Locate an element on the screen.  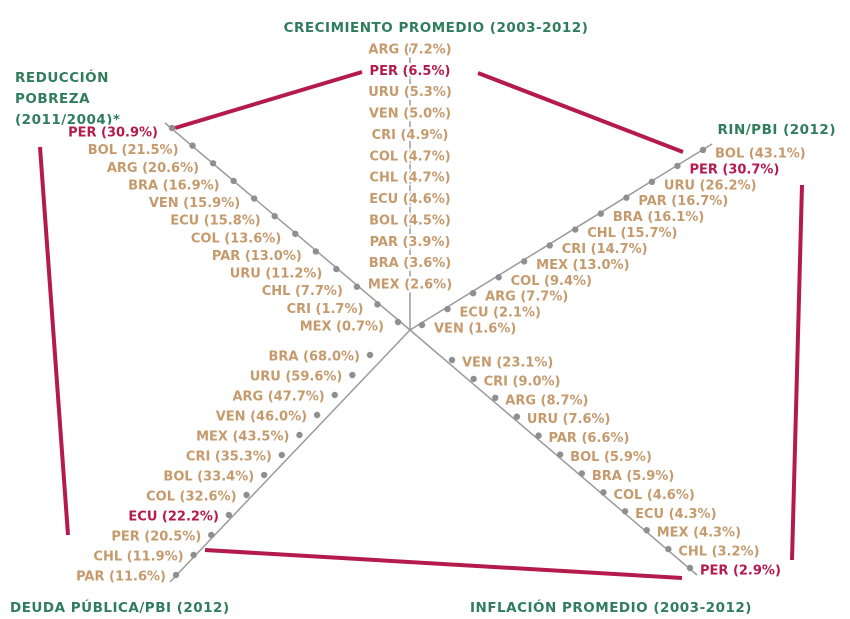
axis-title: REDUCCIÓN is located at coordinates (62, 77).